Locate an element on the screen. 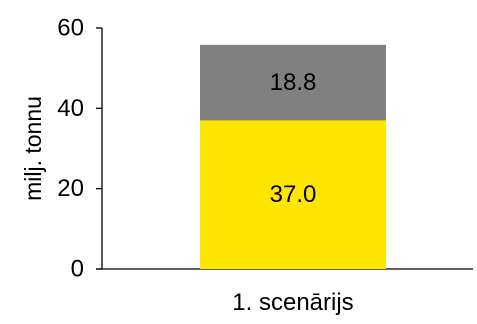  y-tick-label: 20 is located at coordinates (70, 188).